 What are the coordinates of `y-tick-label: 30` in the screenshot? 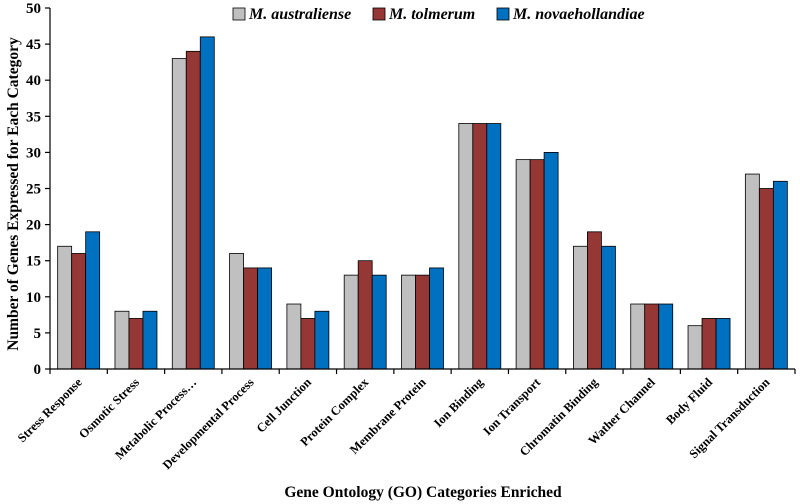 It's located at (33, 153).